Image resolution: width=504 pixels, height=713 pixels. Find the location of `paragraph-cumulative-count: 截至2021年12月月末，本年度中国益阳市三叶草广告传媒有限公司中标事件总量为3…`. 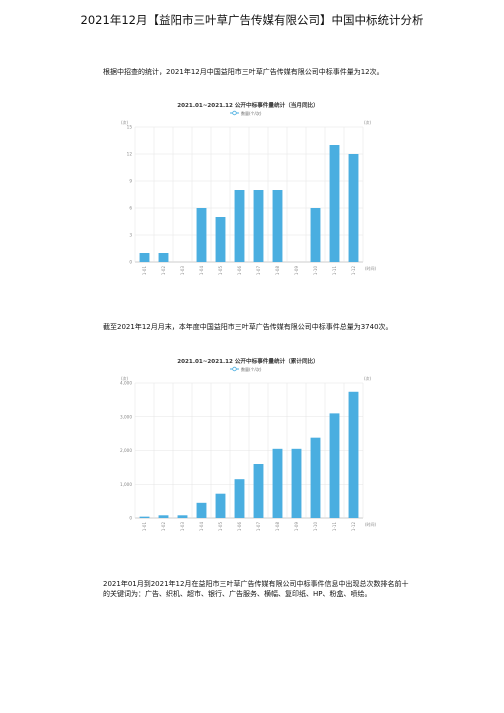

paragraph-cumulative-count: 截至2021年12月月末，本年度中国益阳市三叶草广告传媒有限公司中标事件总量为3… is located at coordinates (248, 327).